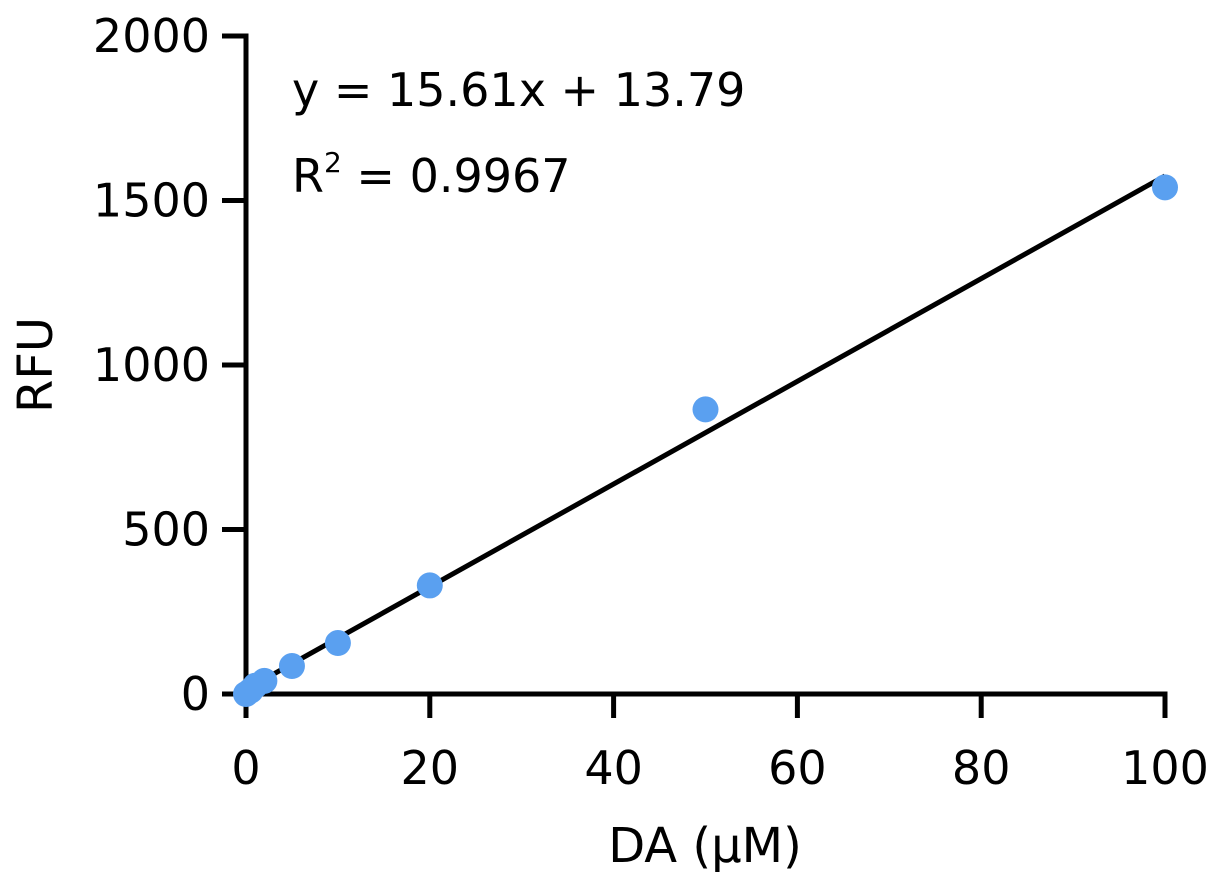 The image size is (1217, 879). Describe the element at coordinates (1165, 768) in the screenshot. I see `x-tick-label: 100` at that location.